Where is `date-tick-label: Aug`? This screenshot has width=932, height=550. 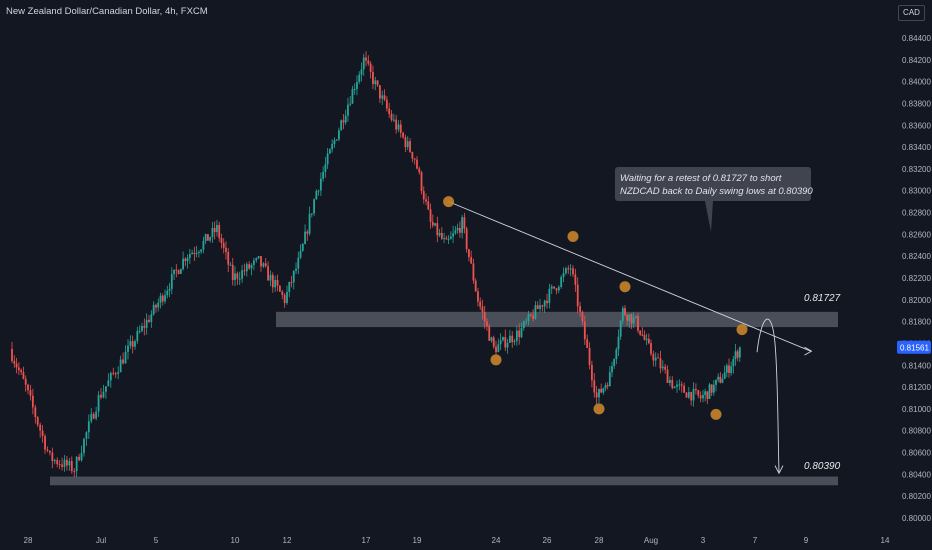 date-tick-label: Aug is located at coordinates (651, 540).